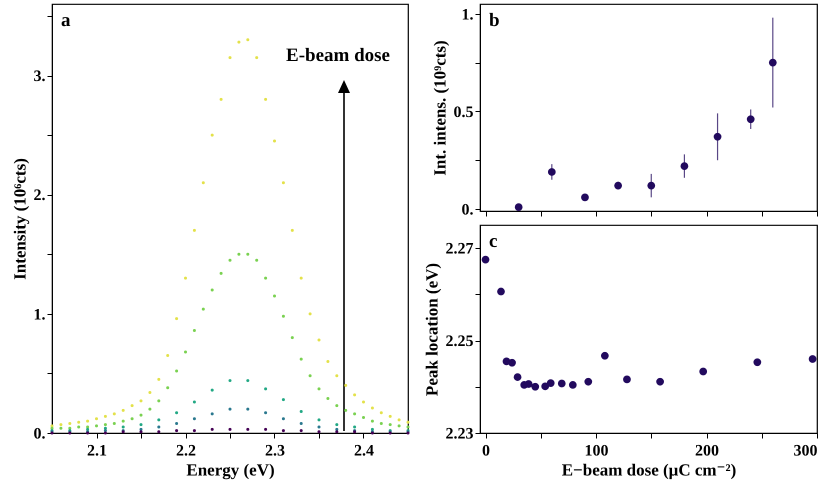  What do you see at coordinates (649, 470) in the screenshot?
I see `x-axis-title: E−beam dose (μC cm⁻²)` at bounding box center [649, 470].